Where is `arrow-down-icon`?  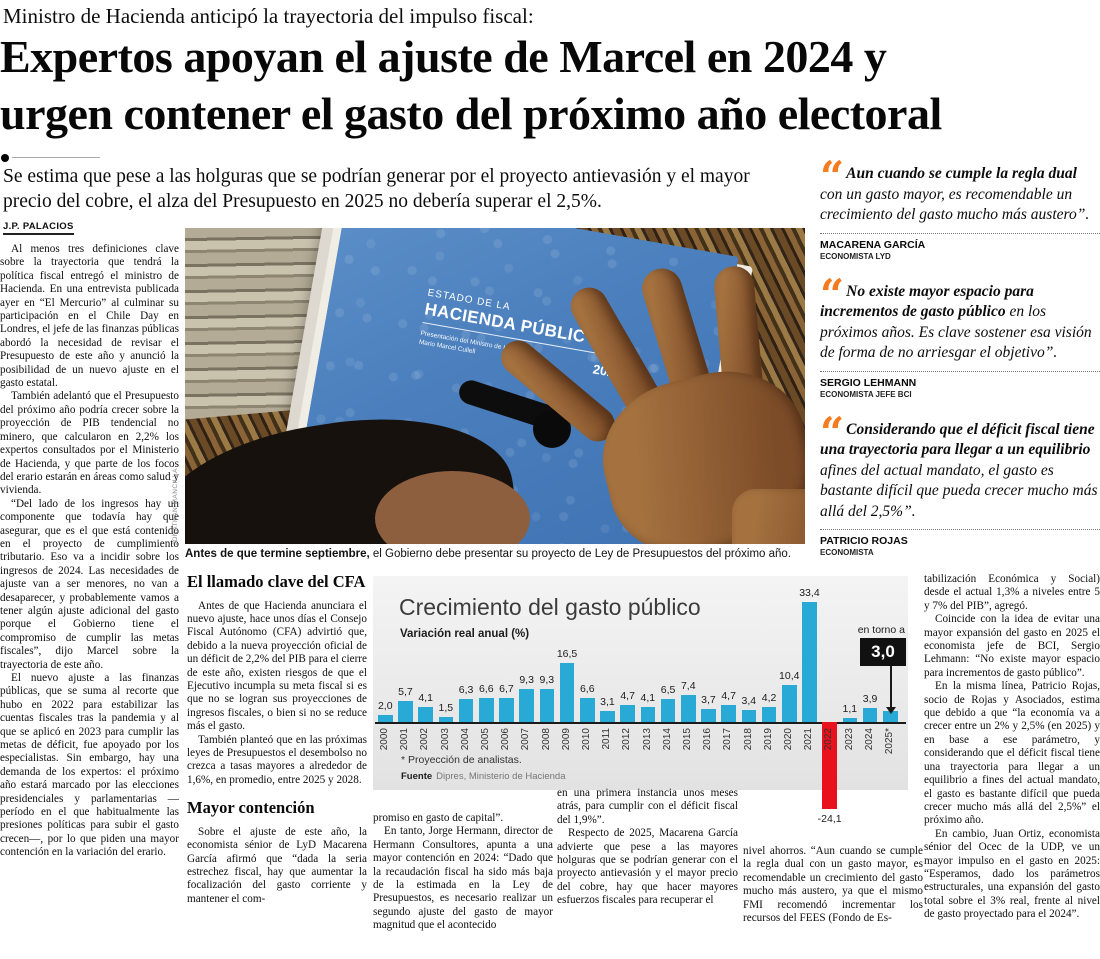
arrow-down-icon is located at coordinates (891, 686).